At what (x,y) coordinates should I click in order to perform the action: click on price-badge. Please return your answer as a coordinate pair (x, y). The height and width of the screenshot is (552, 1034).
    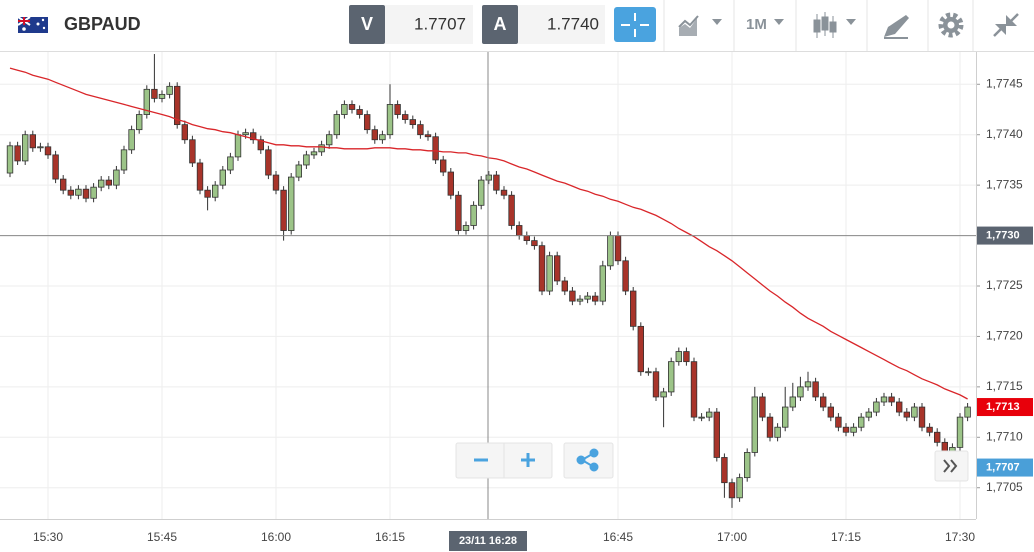
    Looking at the image, I should click on (1005, 467).